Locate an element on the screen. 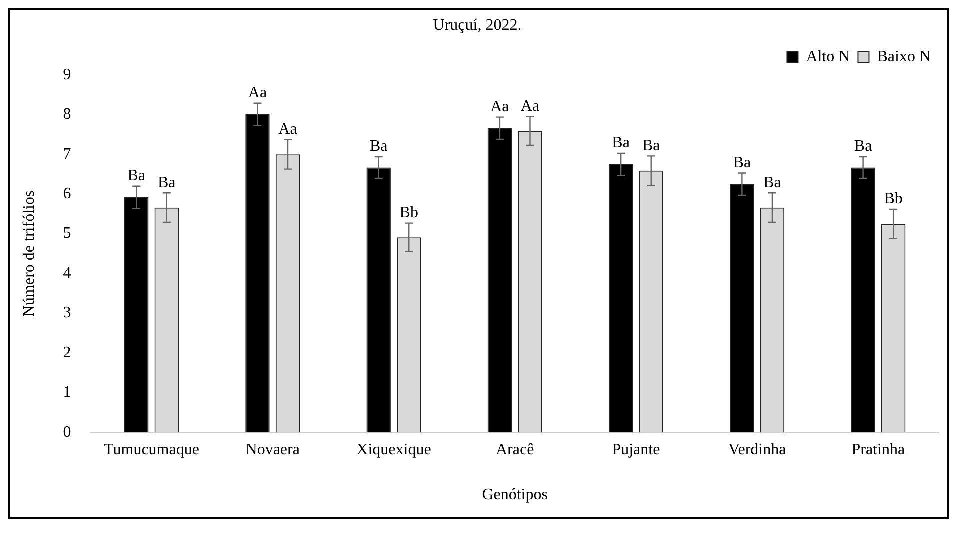 This screenshot has height=533, width=961. x-tick-label: Novaera is located at coordinates (273, 449).